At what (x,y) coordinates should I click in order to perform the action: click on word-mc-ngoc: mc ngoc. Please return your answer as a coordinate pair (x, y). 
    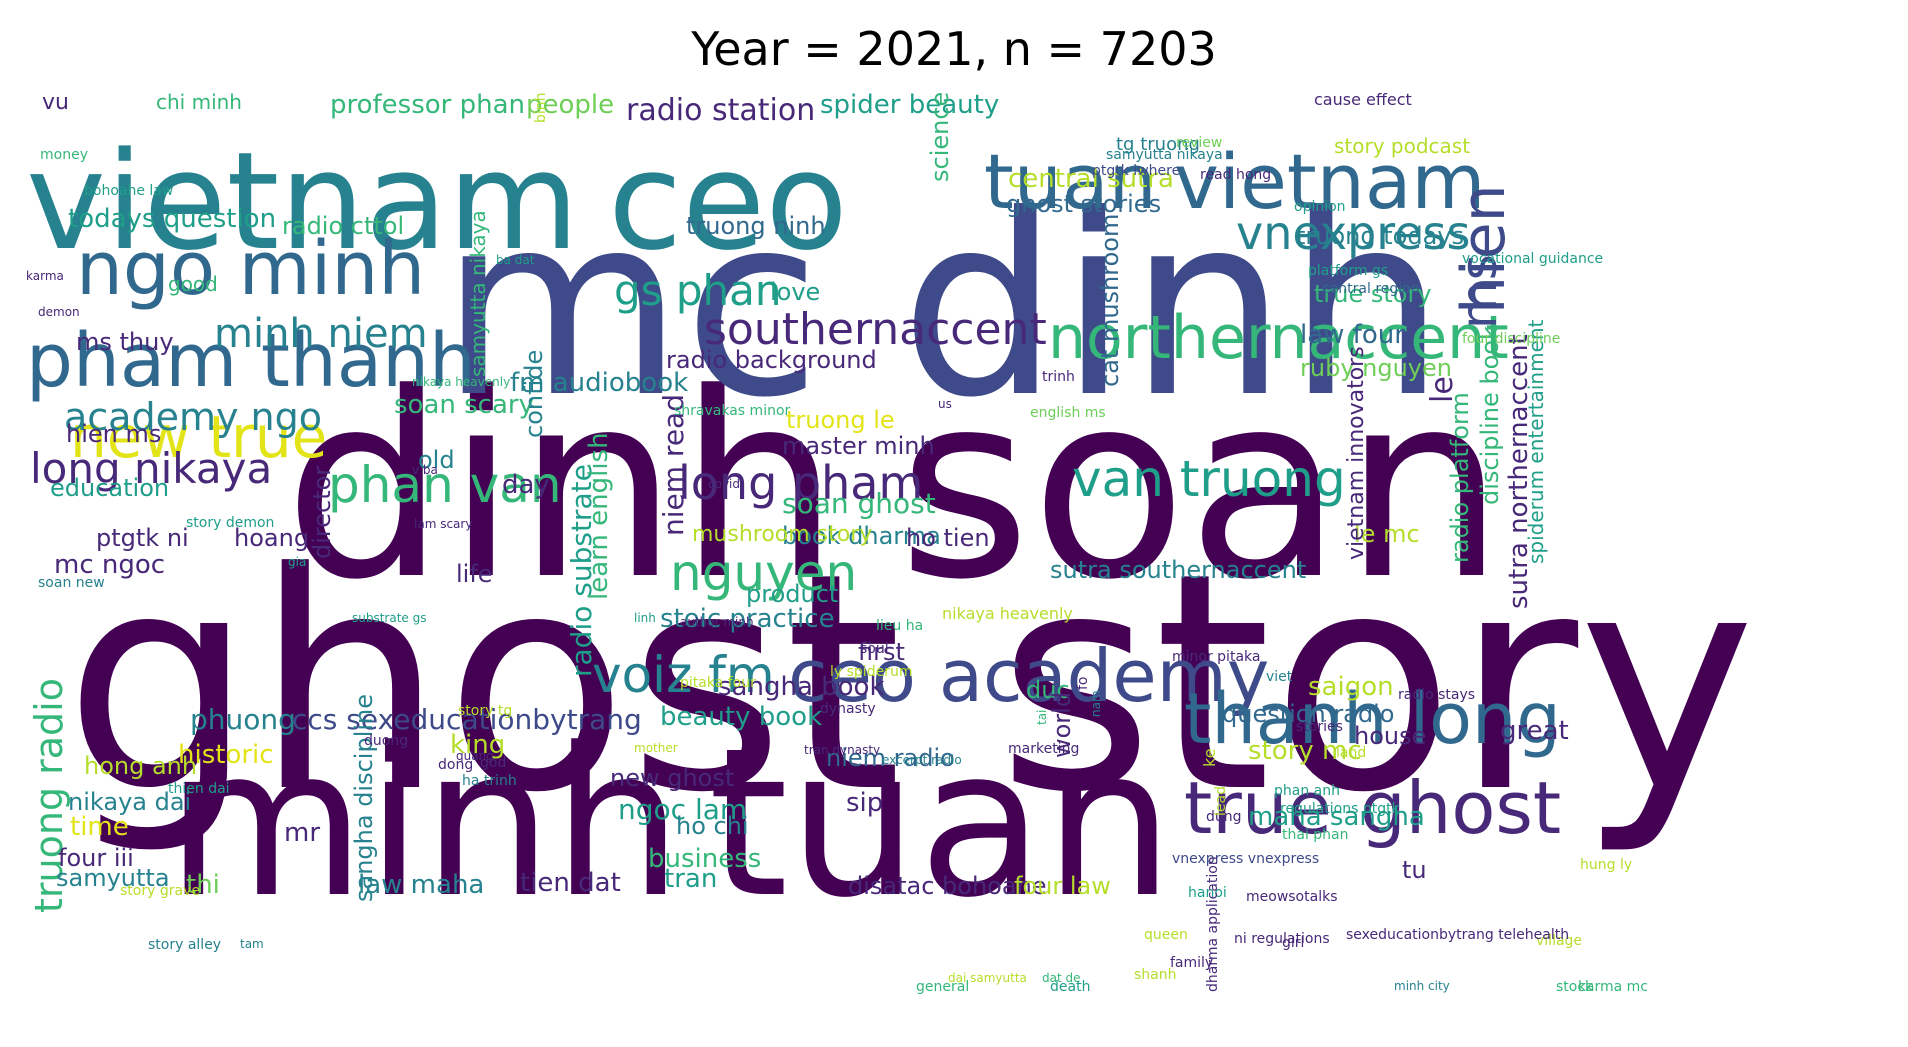
    Looking at the image, I should click on (110, 565).